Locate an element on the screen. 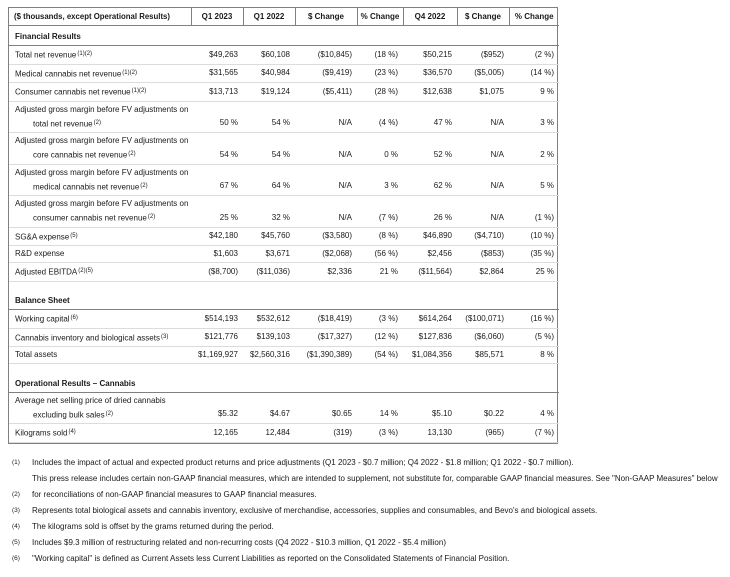 This screenshot has width=730, height=577. value-cell: $2,336 is located at coordinates (326, 272).